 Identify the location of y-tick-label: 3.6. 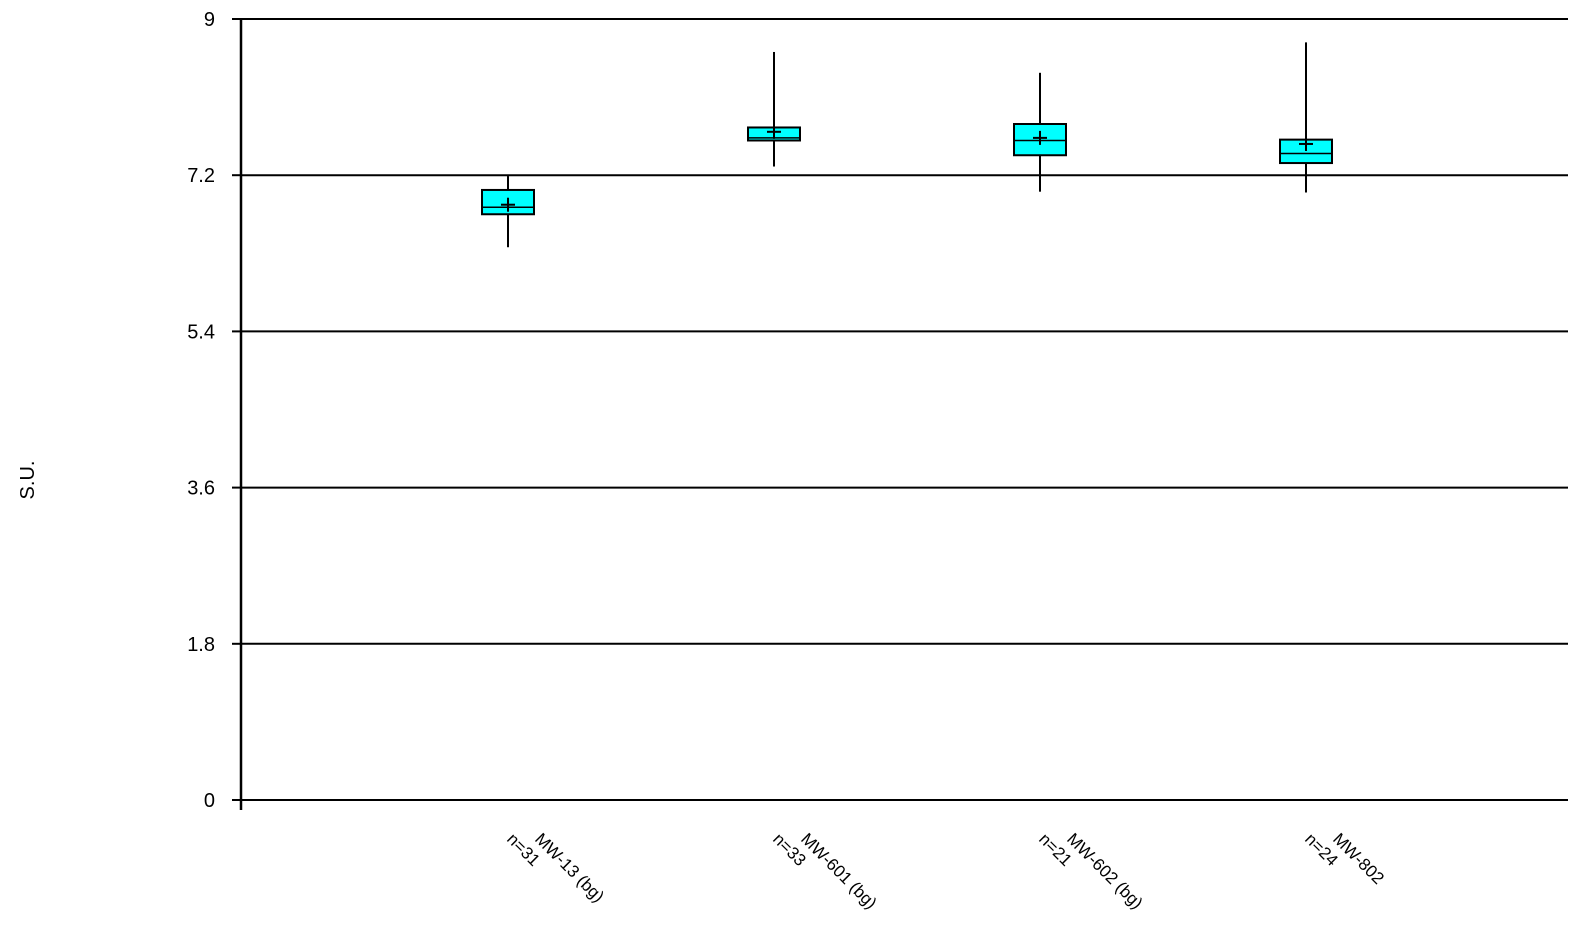
(201, 489).